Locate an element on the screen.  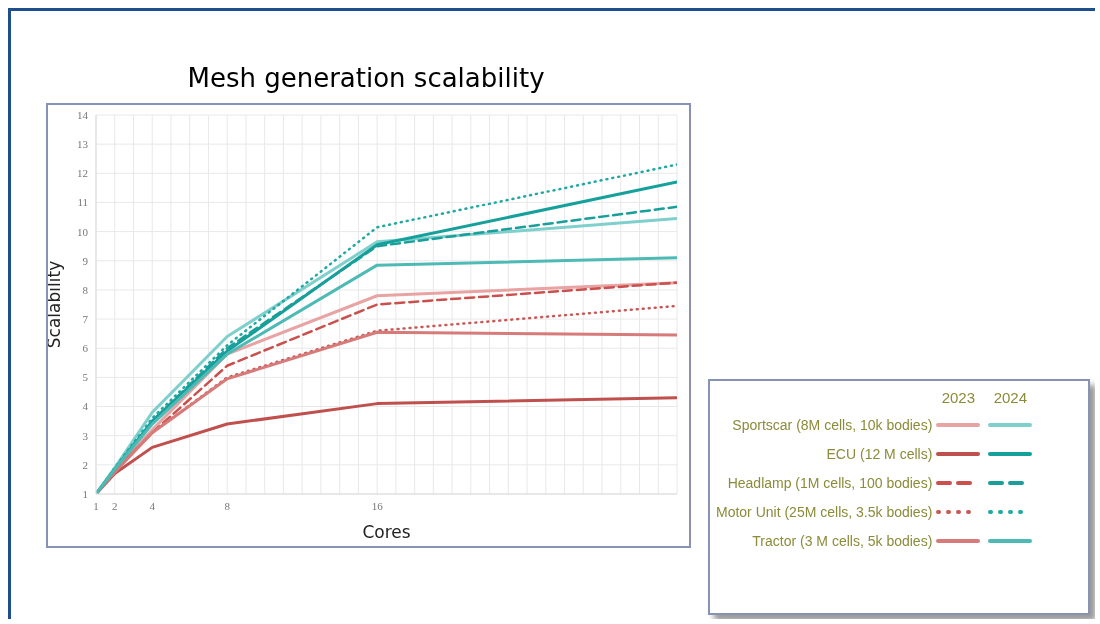
y-tick-label: 6 is located at coordinates (85, 348).